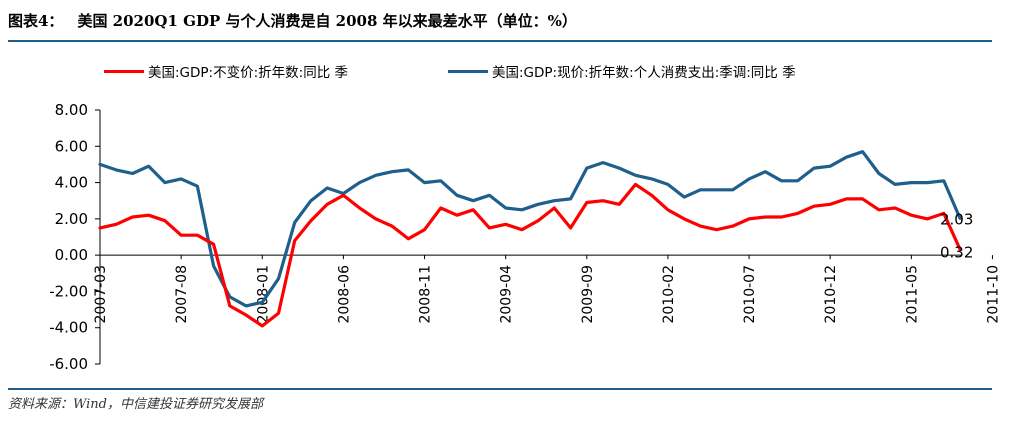 This screenshot has width=1035, height=434. I want to click on y-tick-label: 6.00, so click(71, 146).